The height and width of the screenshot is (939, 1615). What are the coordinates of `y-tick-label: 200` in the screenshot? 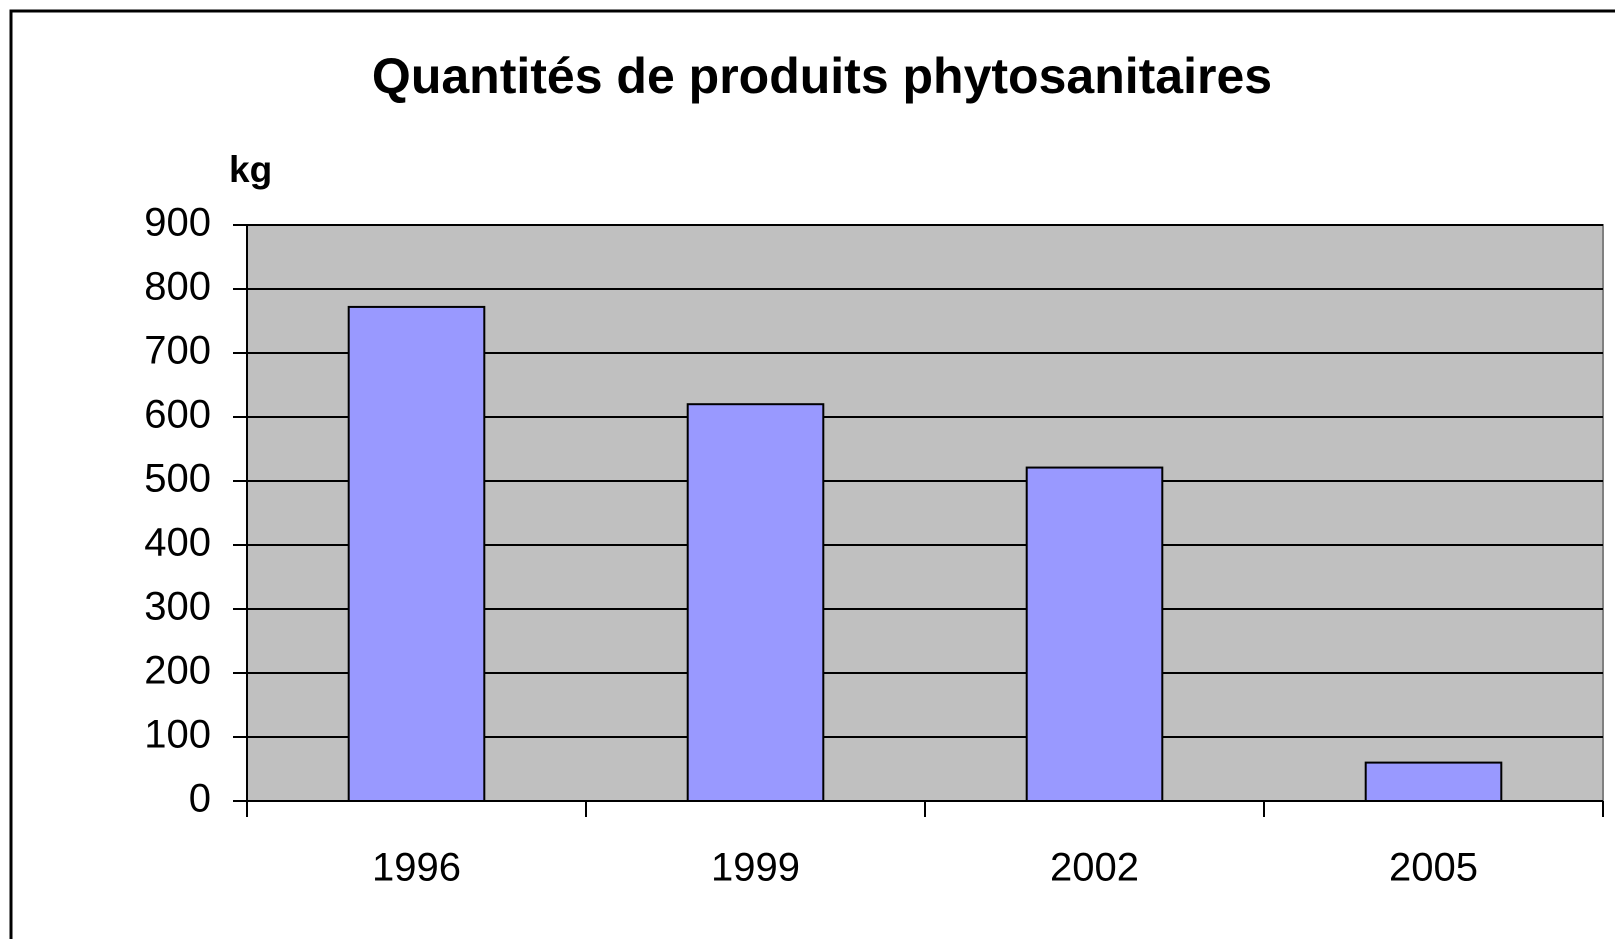 It's located at (177, 671).